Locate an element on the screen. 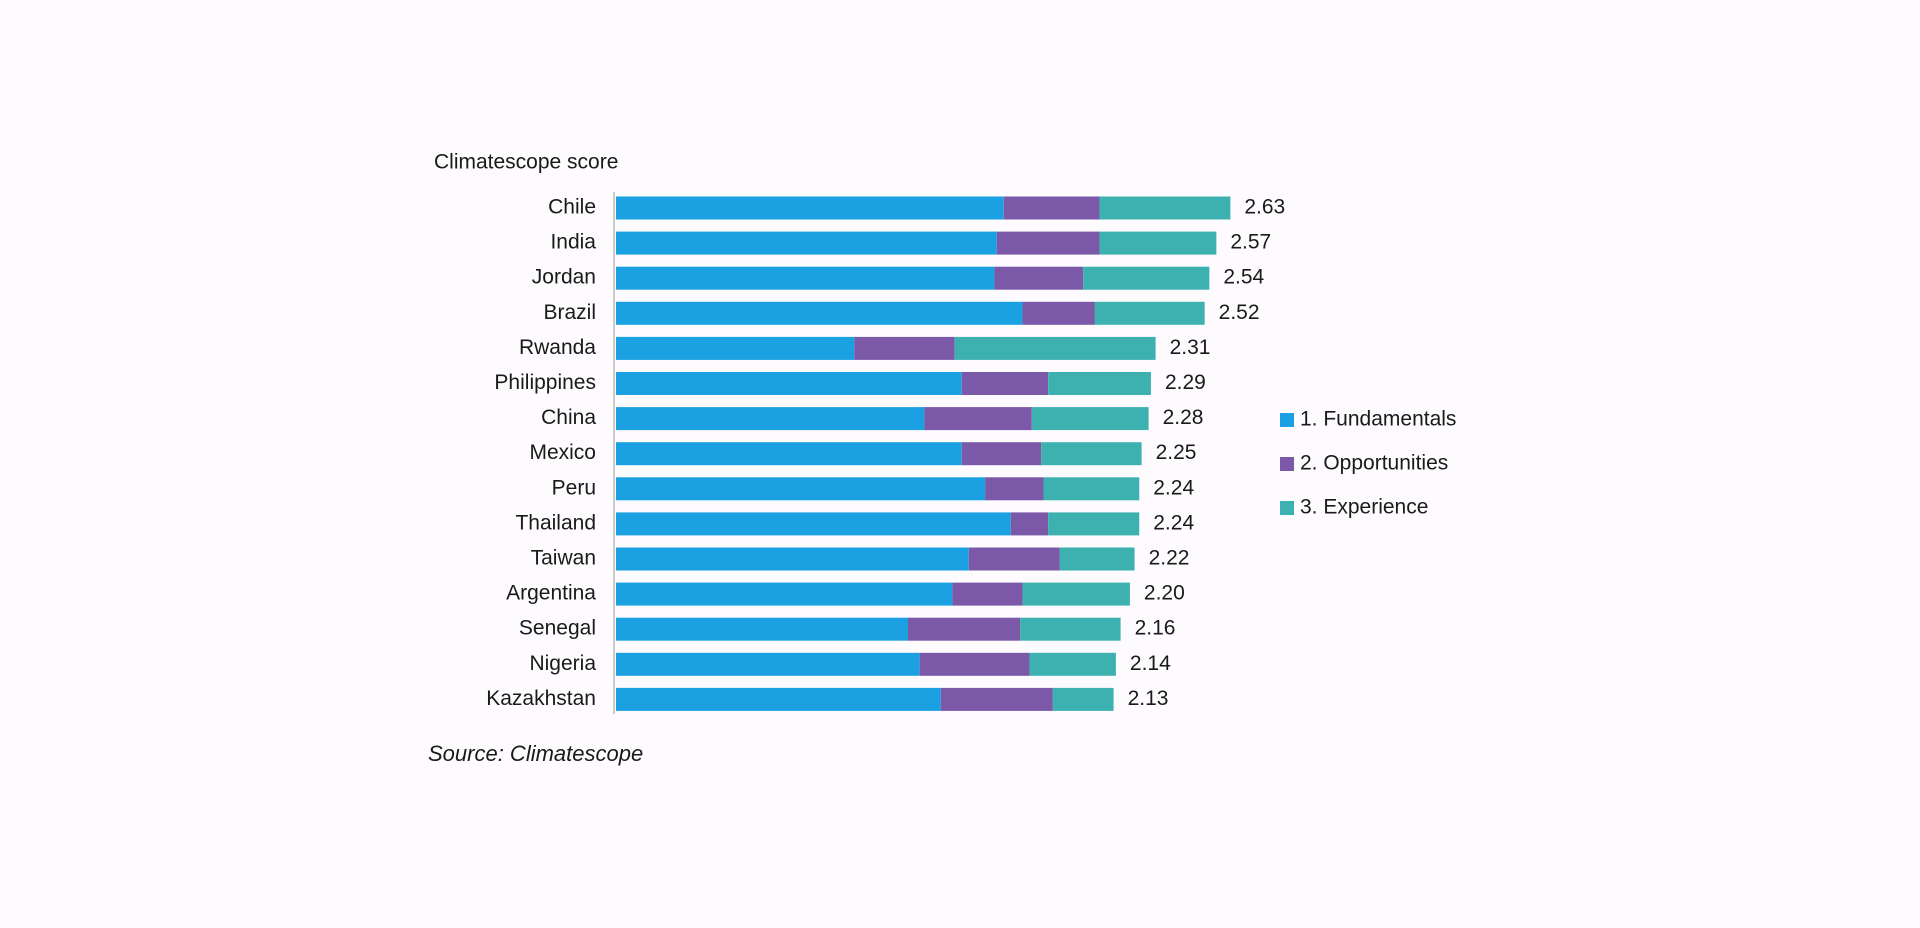 The height and width of the screenshot is (928, 1920). y-tick-label: Philippines is located at coordinates (545, 382).